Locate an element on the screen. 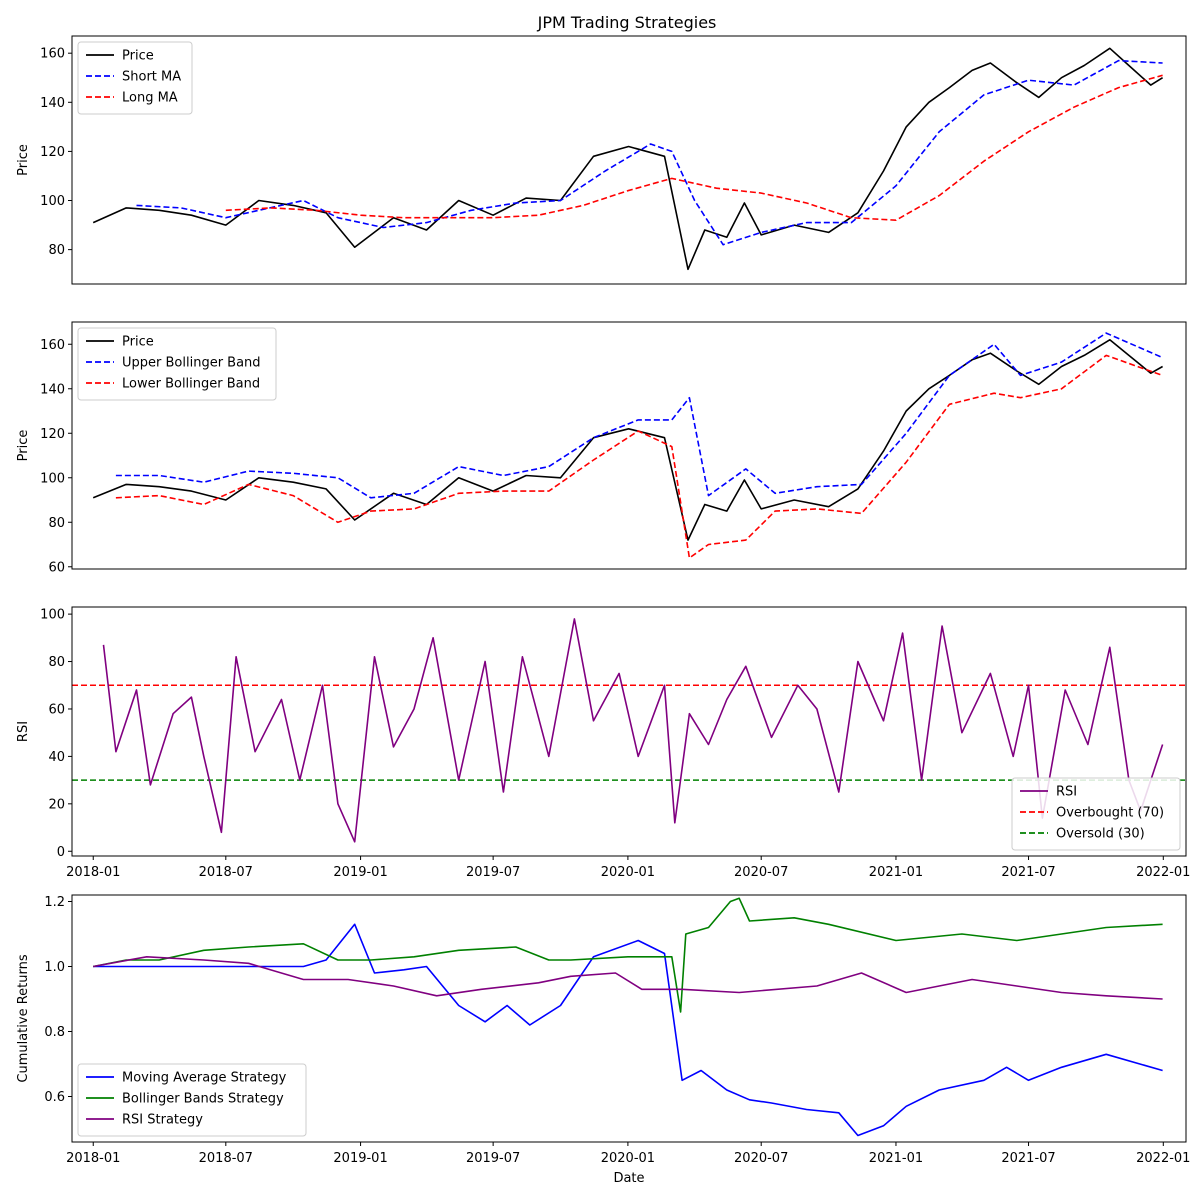  legend-label: Bollinger Bands Strategy is located at coordinates (203, 1099).